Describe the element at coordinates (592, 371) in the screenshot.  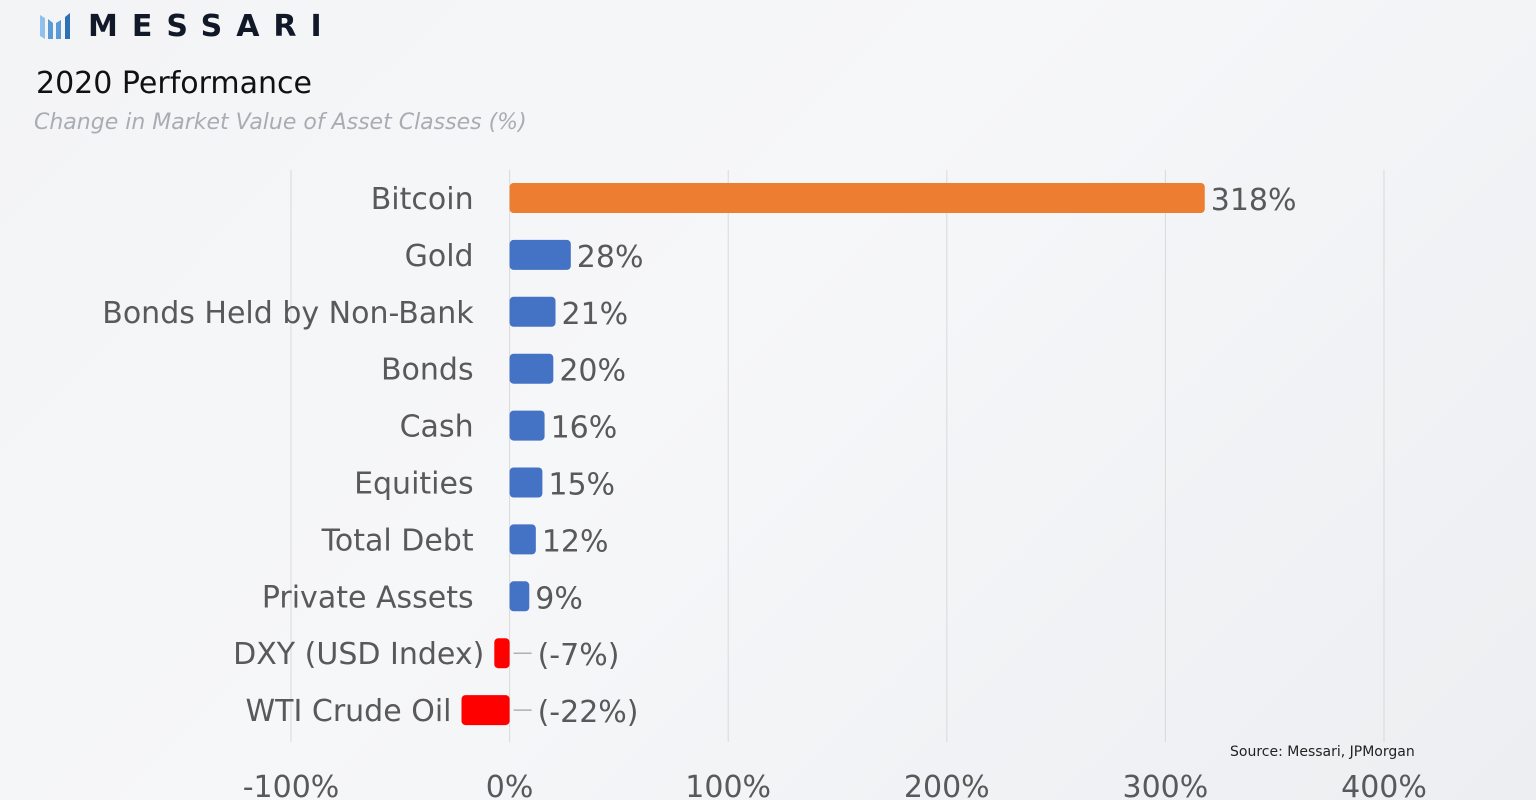
I see `data-label: 20%` at that location.